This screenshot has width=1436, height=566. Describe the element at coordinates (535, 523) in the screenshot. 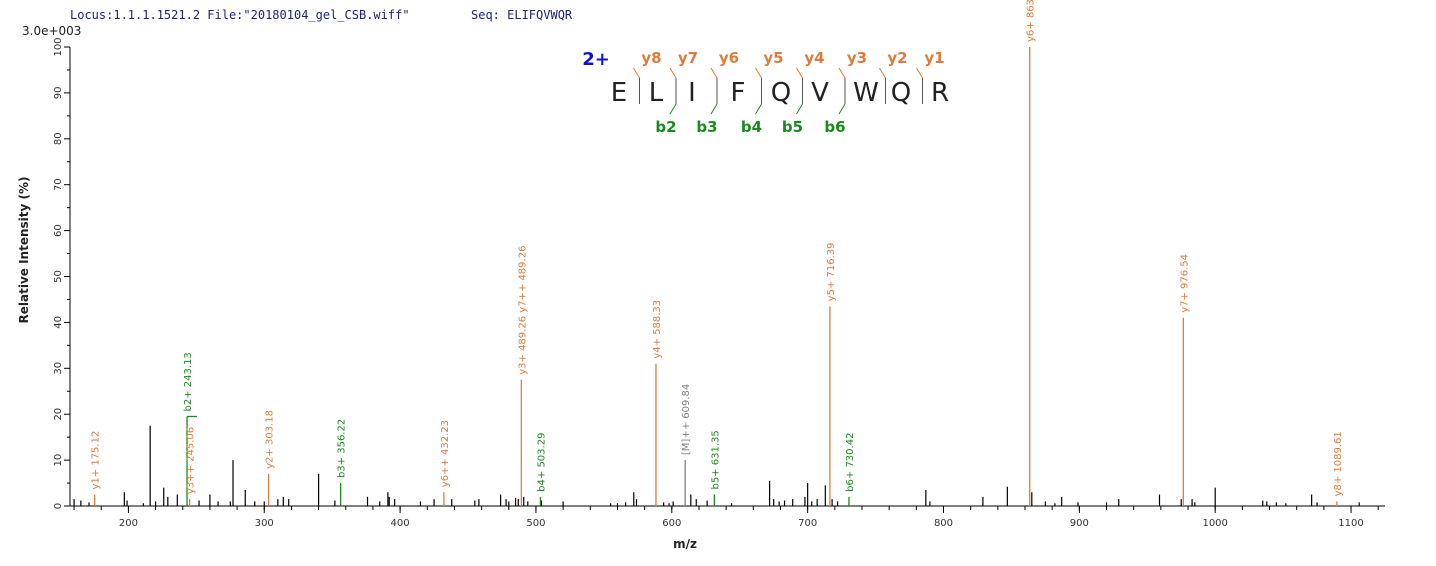

I see `x-tick-label: 500` at that location.